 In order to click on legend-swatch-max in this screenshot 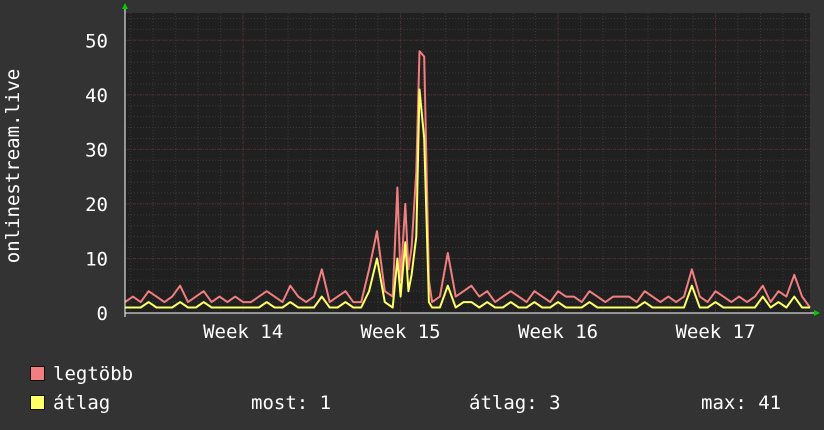, I will do `click(37, 373)`.